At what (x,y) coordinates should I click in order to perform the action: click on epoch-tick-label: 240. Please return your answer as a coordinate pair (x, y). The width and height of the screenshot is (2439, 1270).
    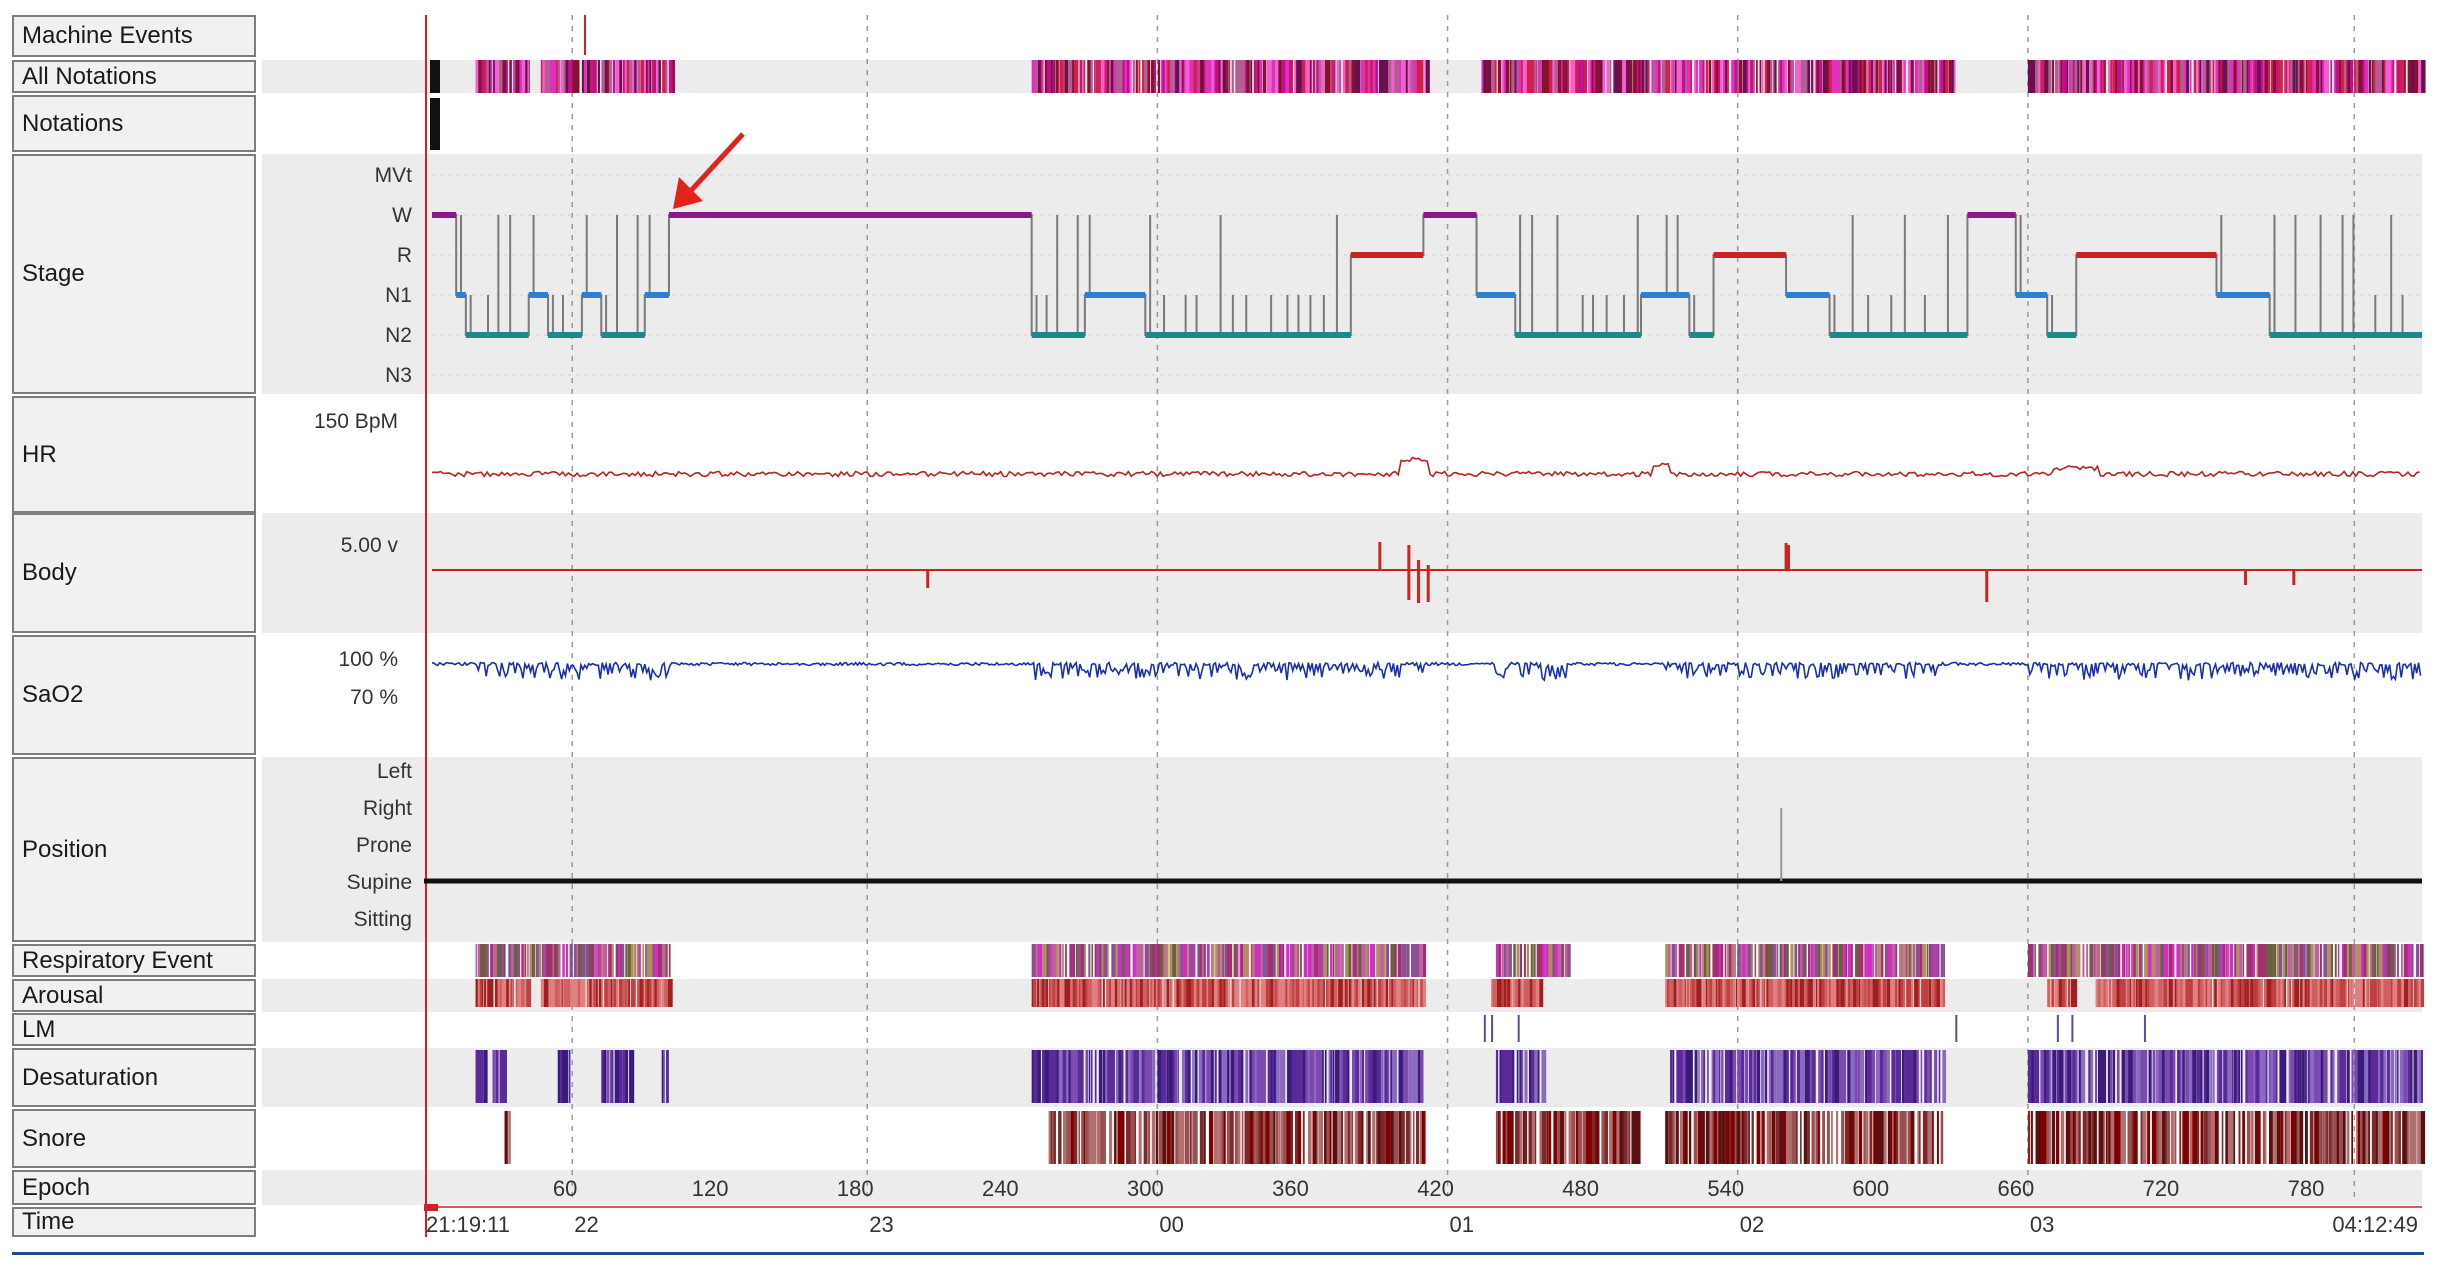
    Looking at the image, I should click on (1000, 1188).